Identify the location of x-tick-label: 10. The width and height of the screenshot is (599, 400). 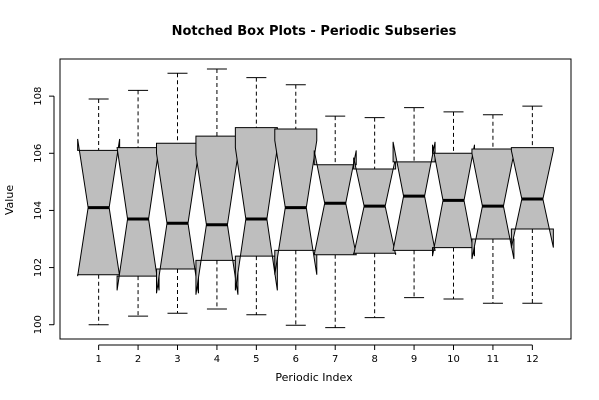
(453, 359).